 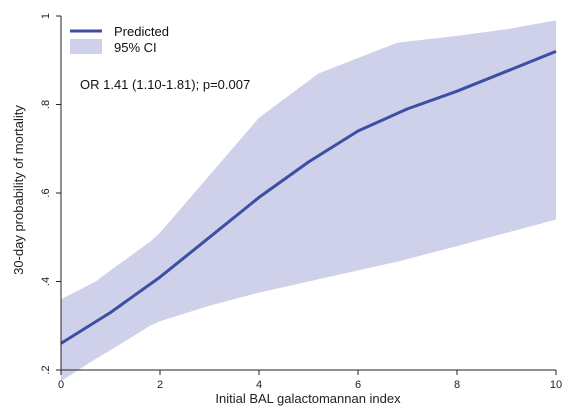 What do you see at coordinates (18, 190) in the screenshot?
I see `y-axis-title: 30-day probability of mortality` at bounding box center [18, 190].